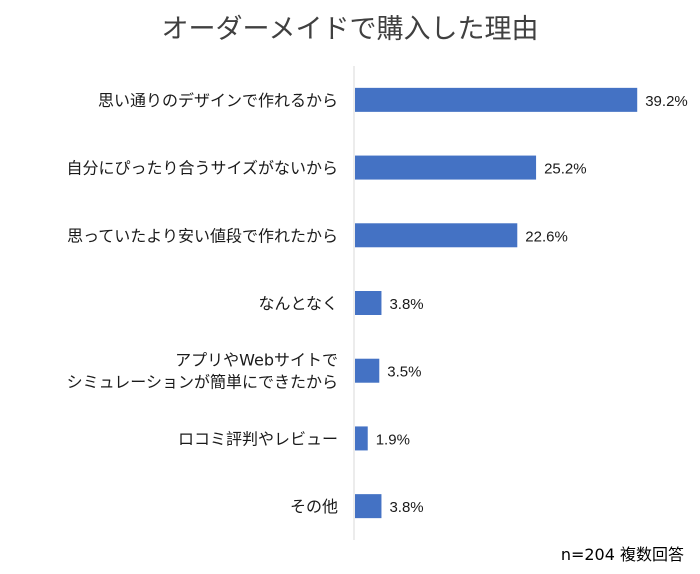  Describe the element at coordinates (546, 236) in the screenshot. I see `value-label-3: 22.6%` at that location.